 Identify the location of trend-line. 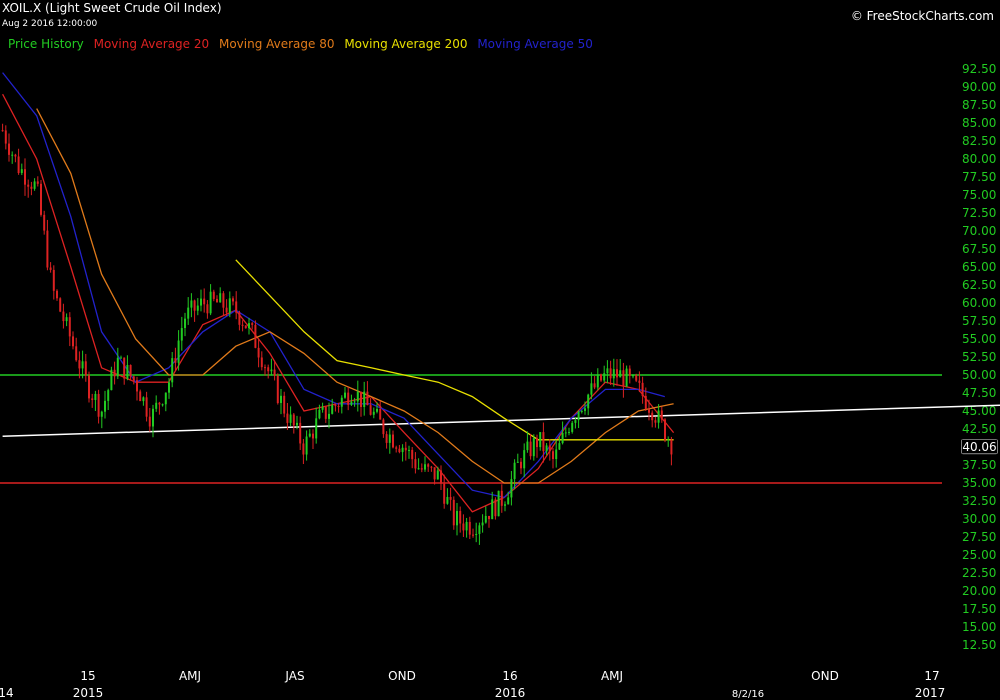
(501, 420).